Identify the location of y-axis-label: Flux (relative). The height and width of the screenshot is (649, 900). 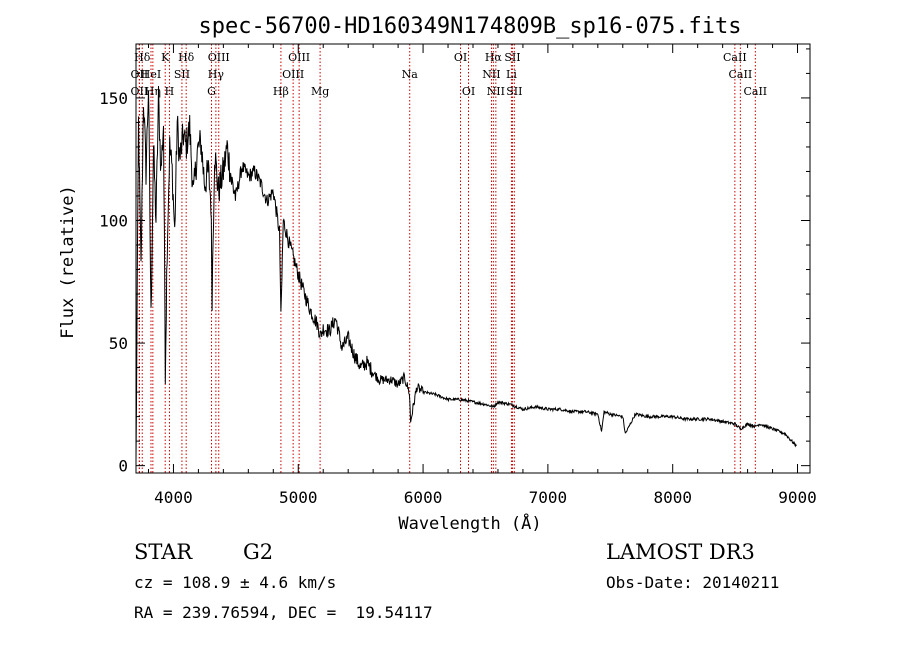
(68, 262).